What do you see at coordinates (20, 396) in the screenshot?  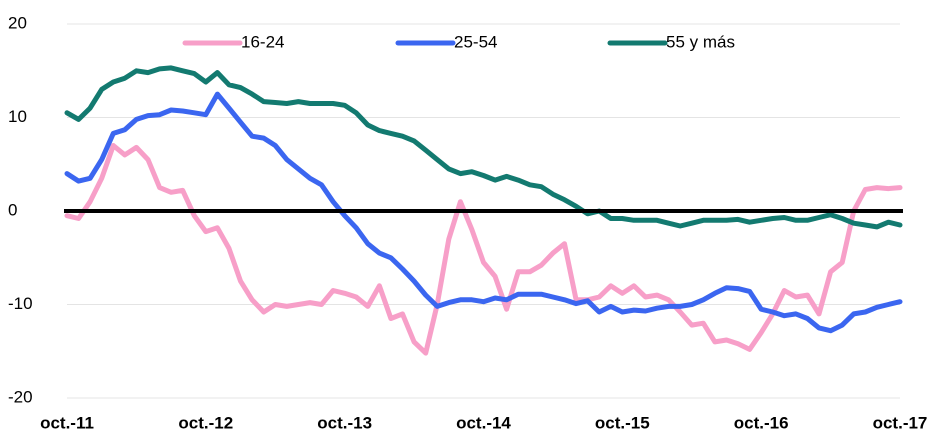 I see `y-tick-label: -20` at bounding box center [20, 396].